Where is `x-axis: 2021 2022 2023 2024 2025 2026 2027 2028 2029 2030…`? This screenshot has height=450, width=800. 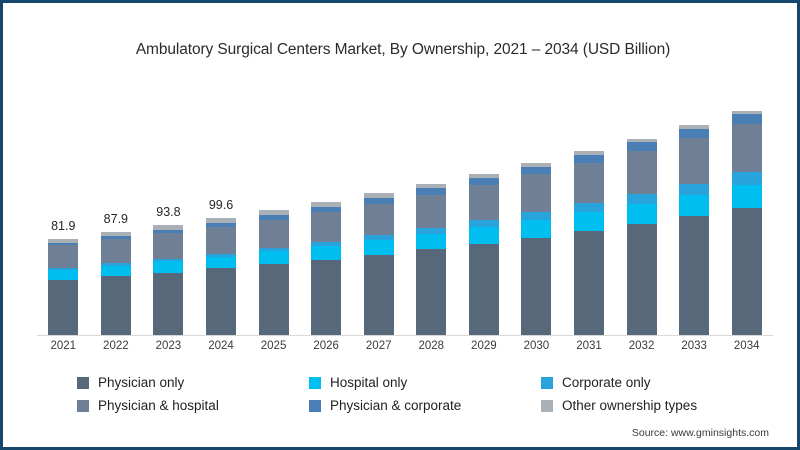
x-axis: 2021 2022 2023 2024 2025 2026 2027 2028 2029 2030… is located at coordinates (405, 350).